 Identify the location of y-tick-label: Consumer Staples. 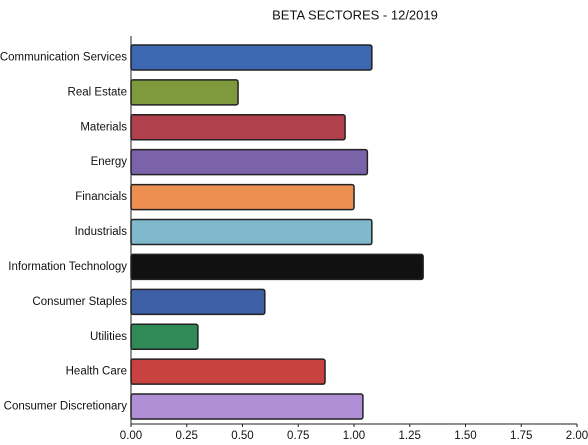
(79, 302).